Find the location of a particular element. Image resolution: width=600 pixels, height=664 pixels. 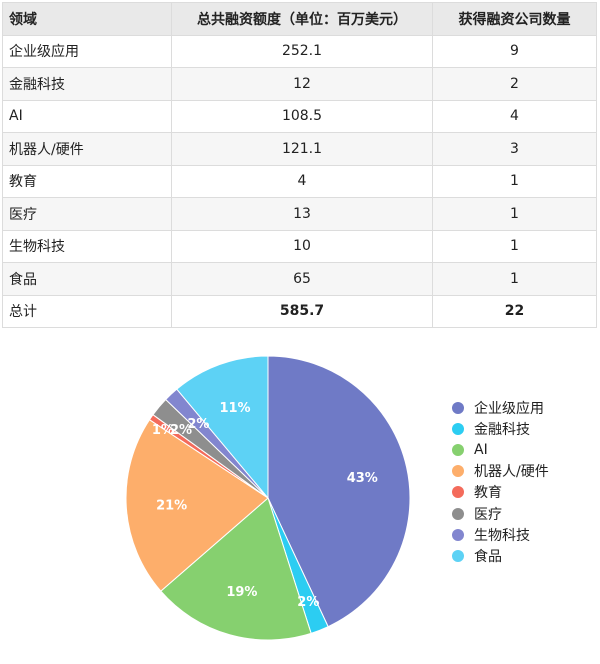

legend-item: 教育 is located at coordinates (500, 492).